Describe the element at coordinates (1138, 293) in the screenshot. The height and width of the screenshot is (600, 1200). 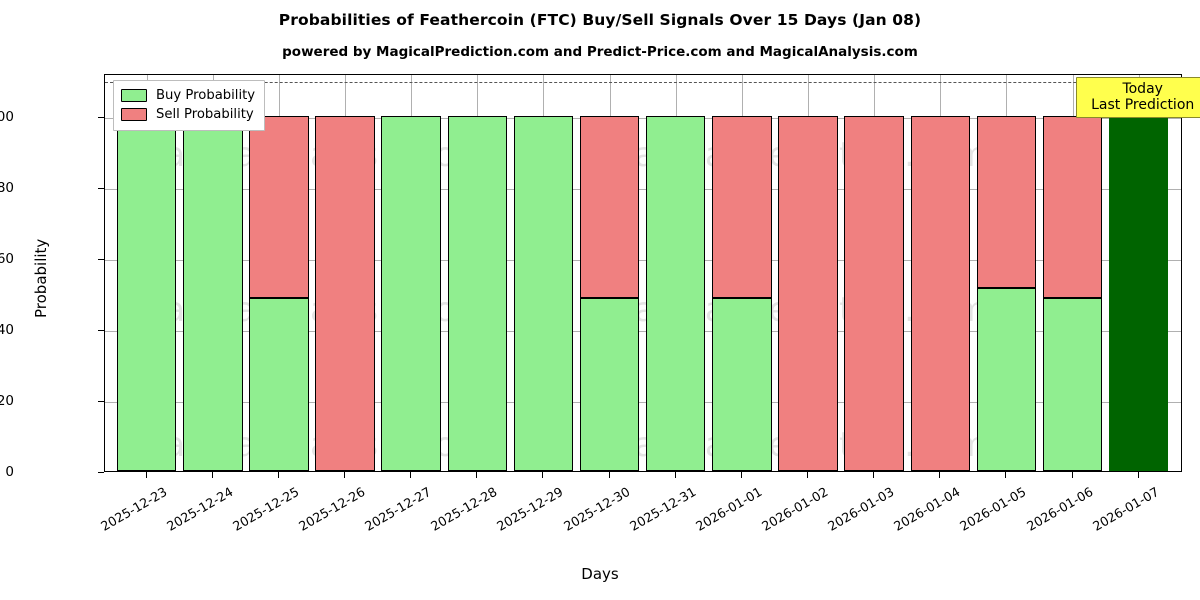
I see `bar-segment-today` at that location.